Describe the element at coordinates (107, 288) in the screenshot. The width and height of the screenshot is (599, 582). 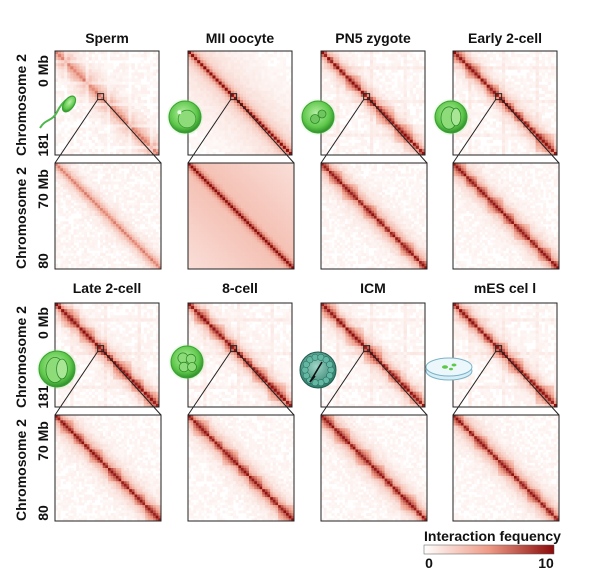
I see `panel-title-5: Late 2-cell` at that location.